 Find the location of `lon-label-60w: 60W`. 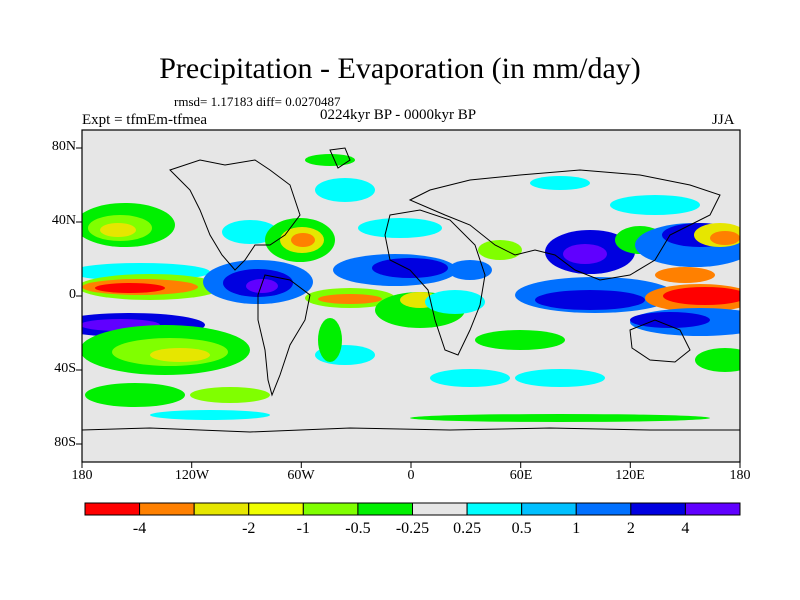

lon-label-60w: 60W is located at coordinates (301, 475).